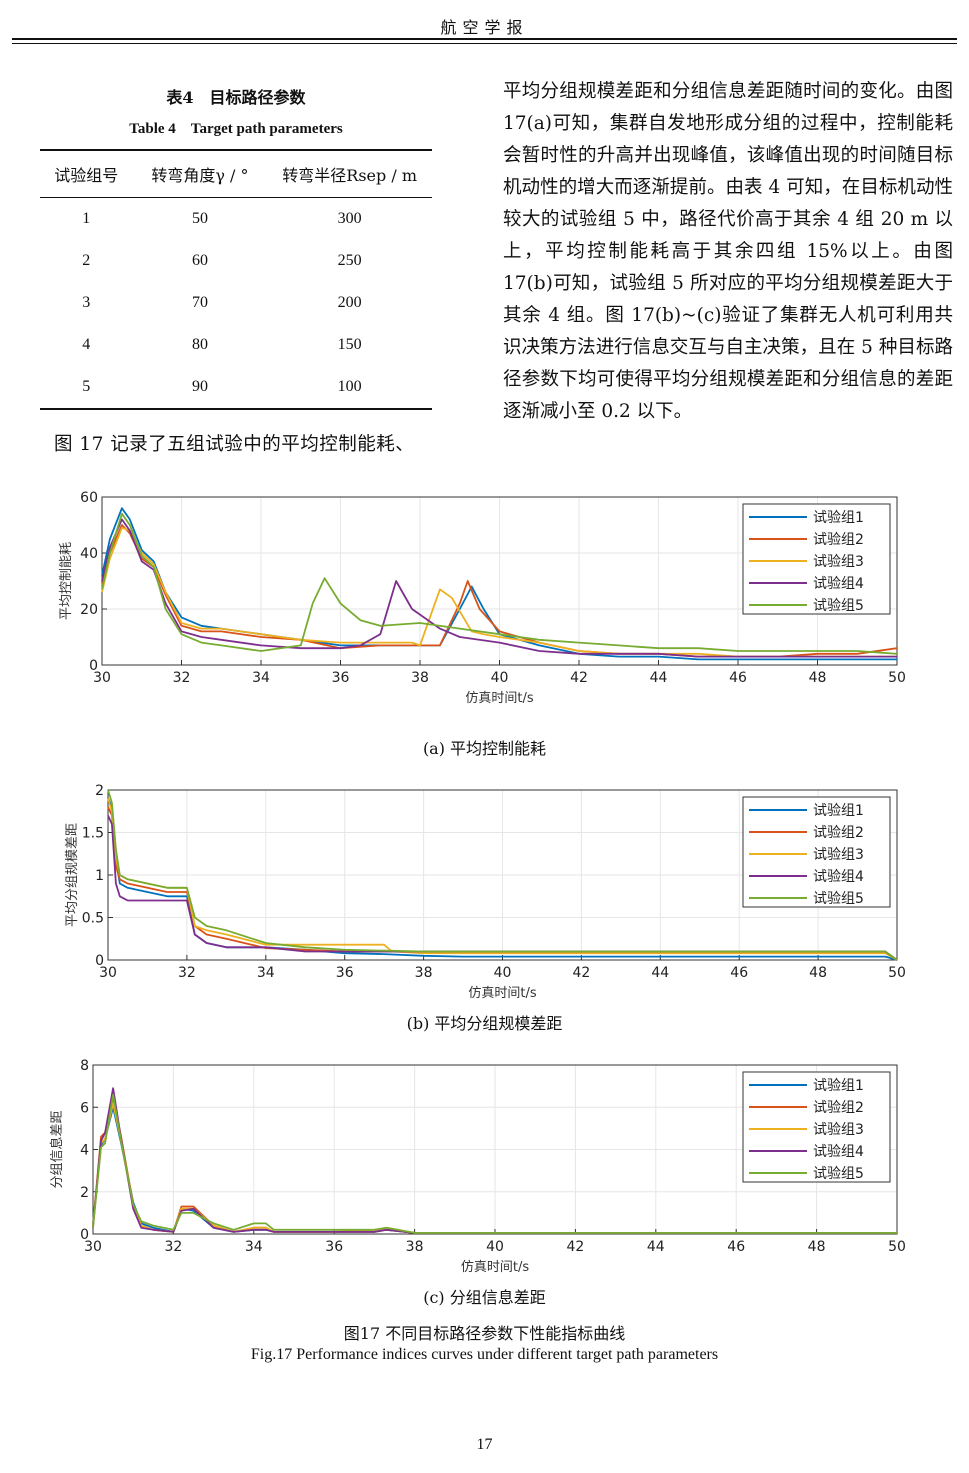 The height and width of the screenshot is (1473, 969). I want to click on table-row: 1 50 300, so click(236, 219).